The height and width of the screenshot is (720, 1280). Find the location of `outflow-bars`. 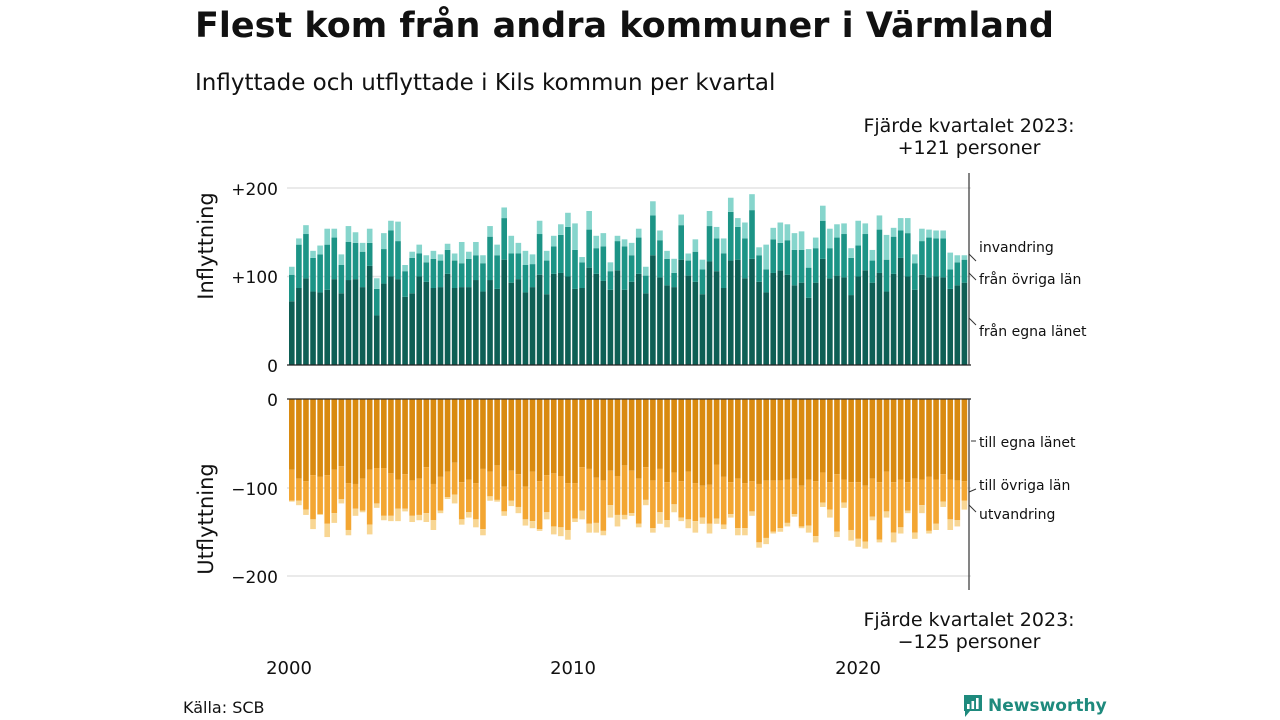

outflow-bars is located at coordinates (628, 474).